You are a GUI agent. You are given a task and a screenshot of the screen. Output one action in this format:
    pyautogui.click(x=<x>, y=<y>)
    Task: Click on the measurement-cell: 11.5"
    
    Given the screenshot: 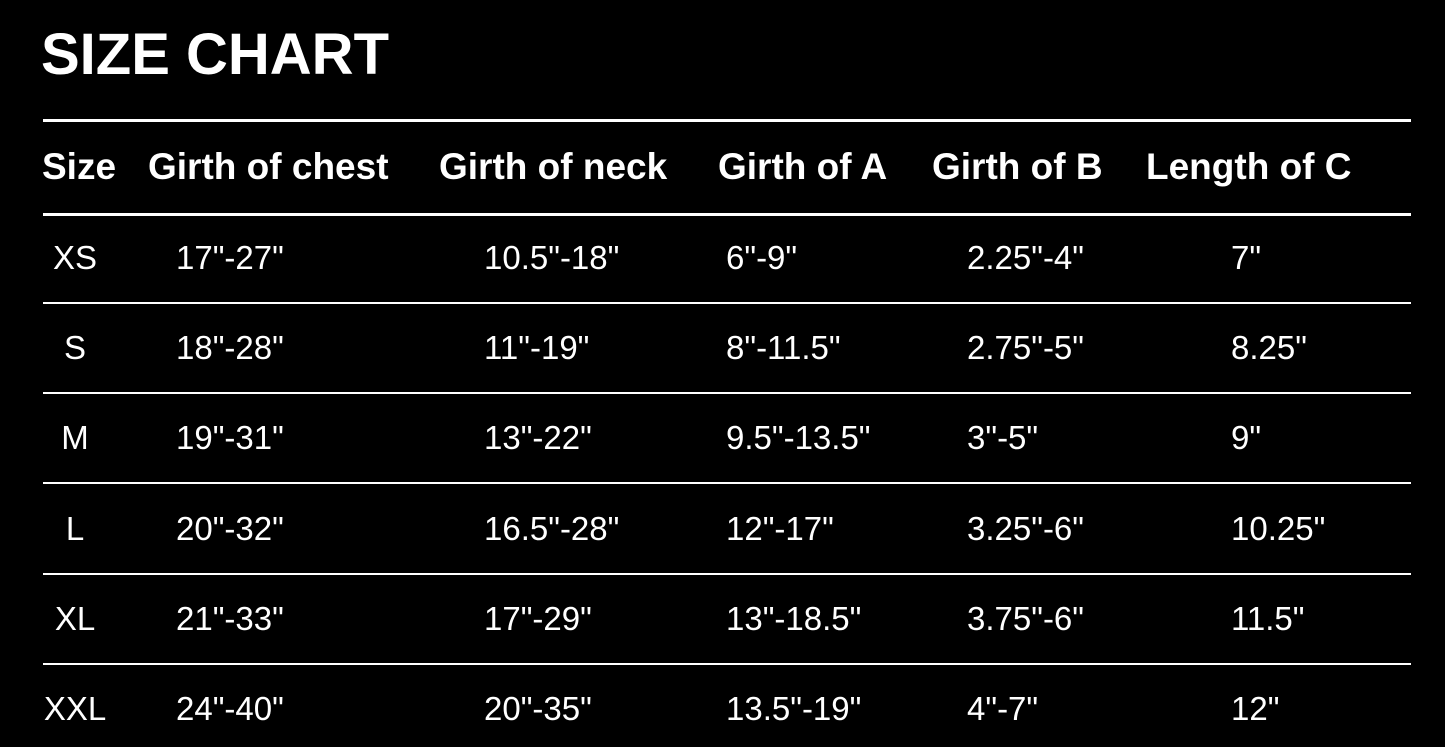 What is the action you would take?
    pyautogui.click(x=1268, y=618)
    